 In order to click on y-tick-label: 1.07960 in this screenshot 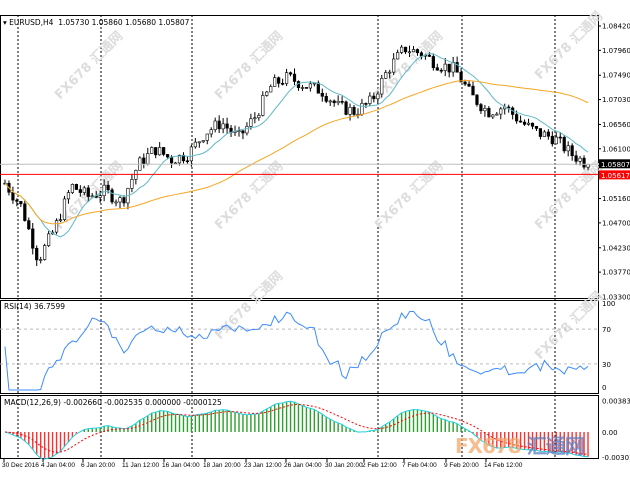, I will do `click(616, 51)`.